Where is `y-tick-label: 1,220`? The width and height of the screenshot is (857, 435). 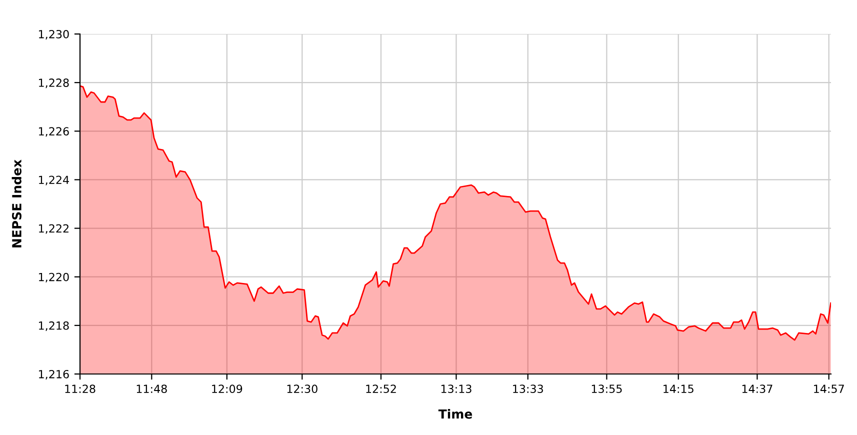 y-tick-label: 1,220 is located at coordinates (53, 277).